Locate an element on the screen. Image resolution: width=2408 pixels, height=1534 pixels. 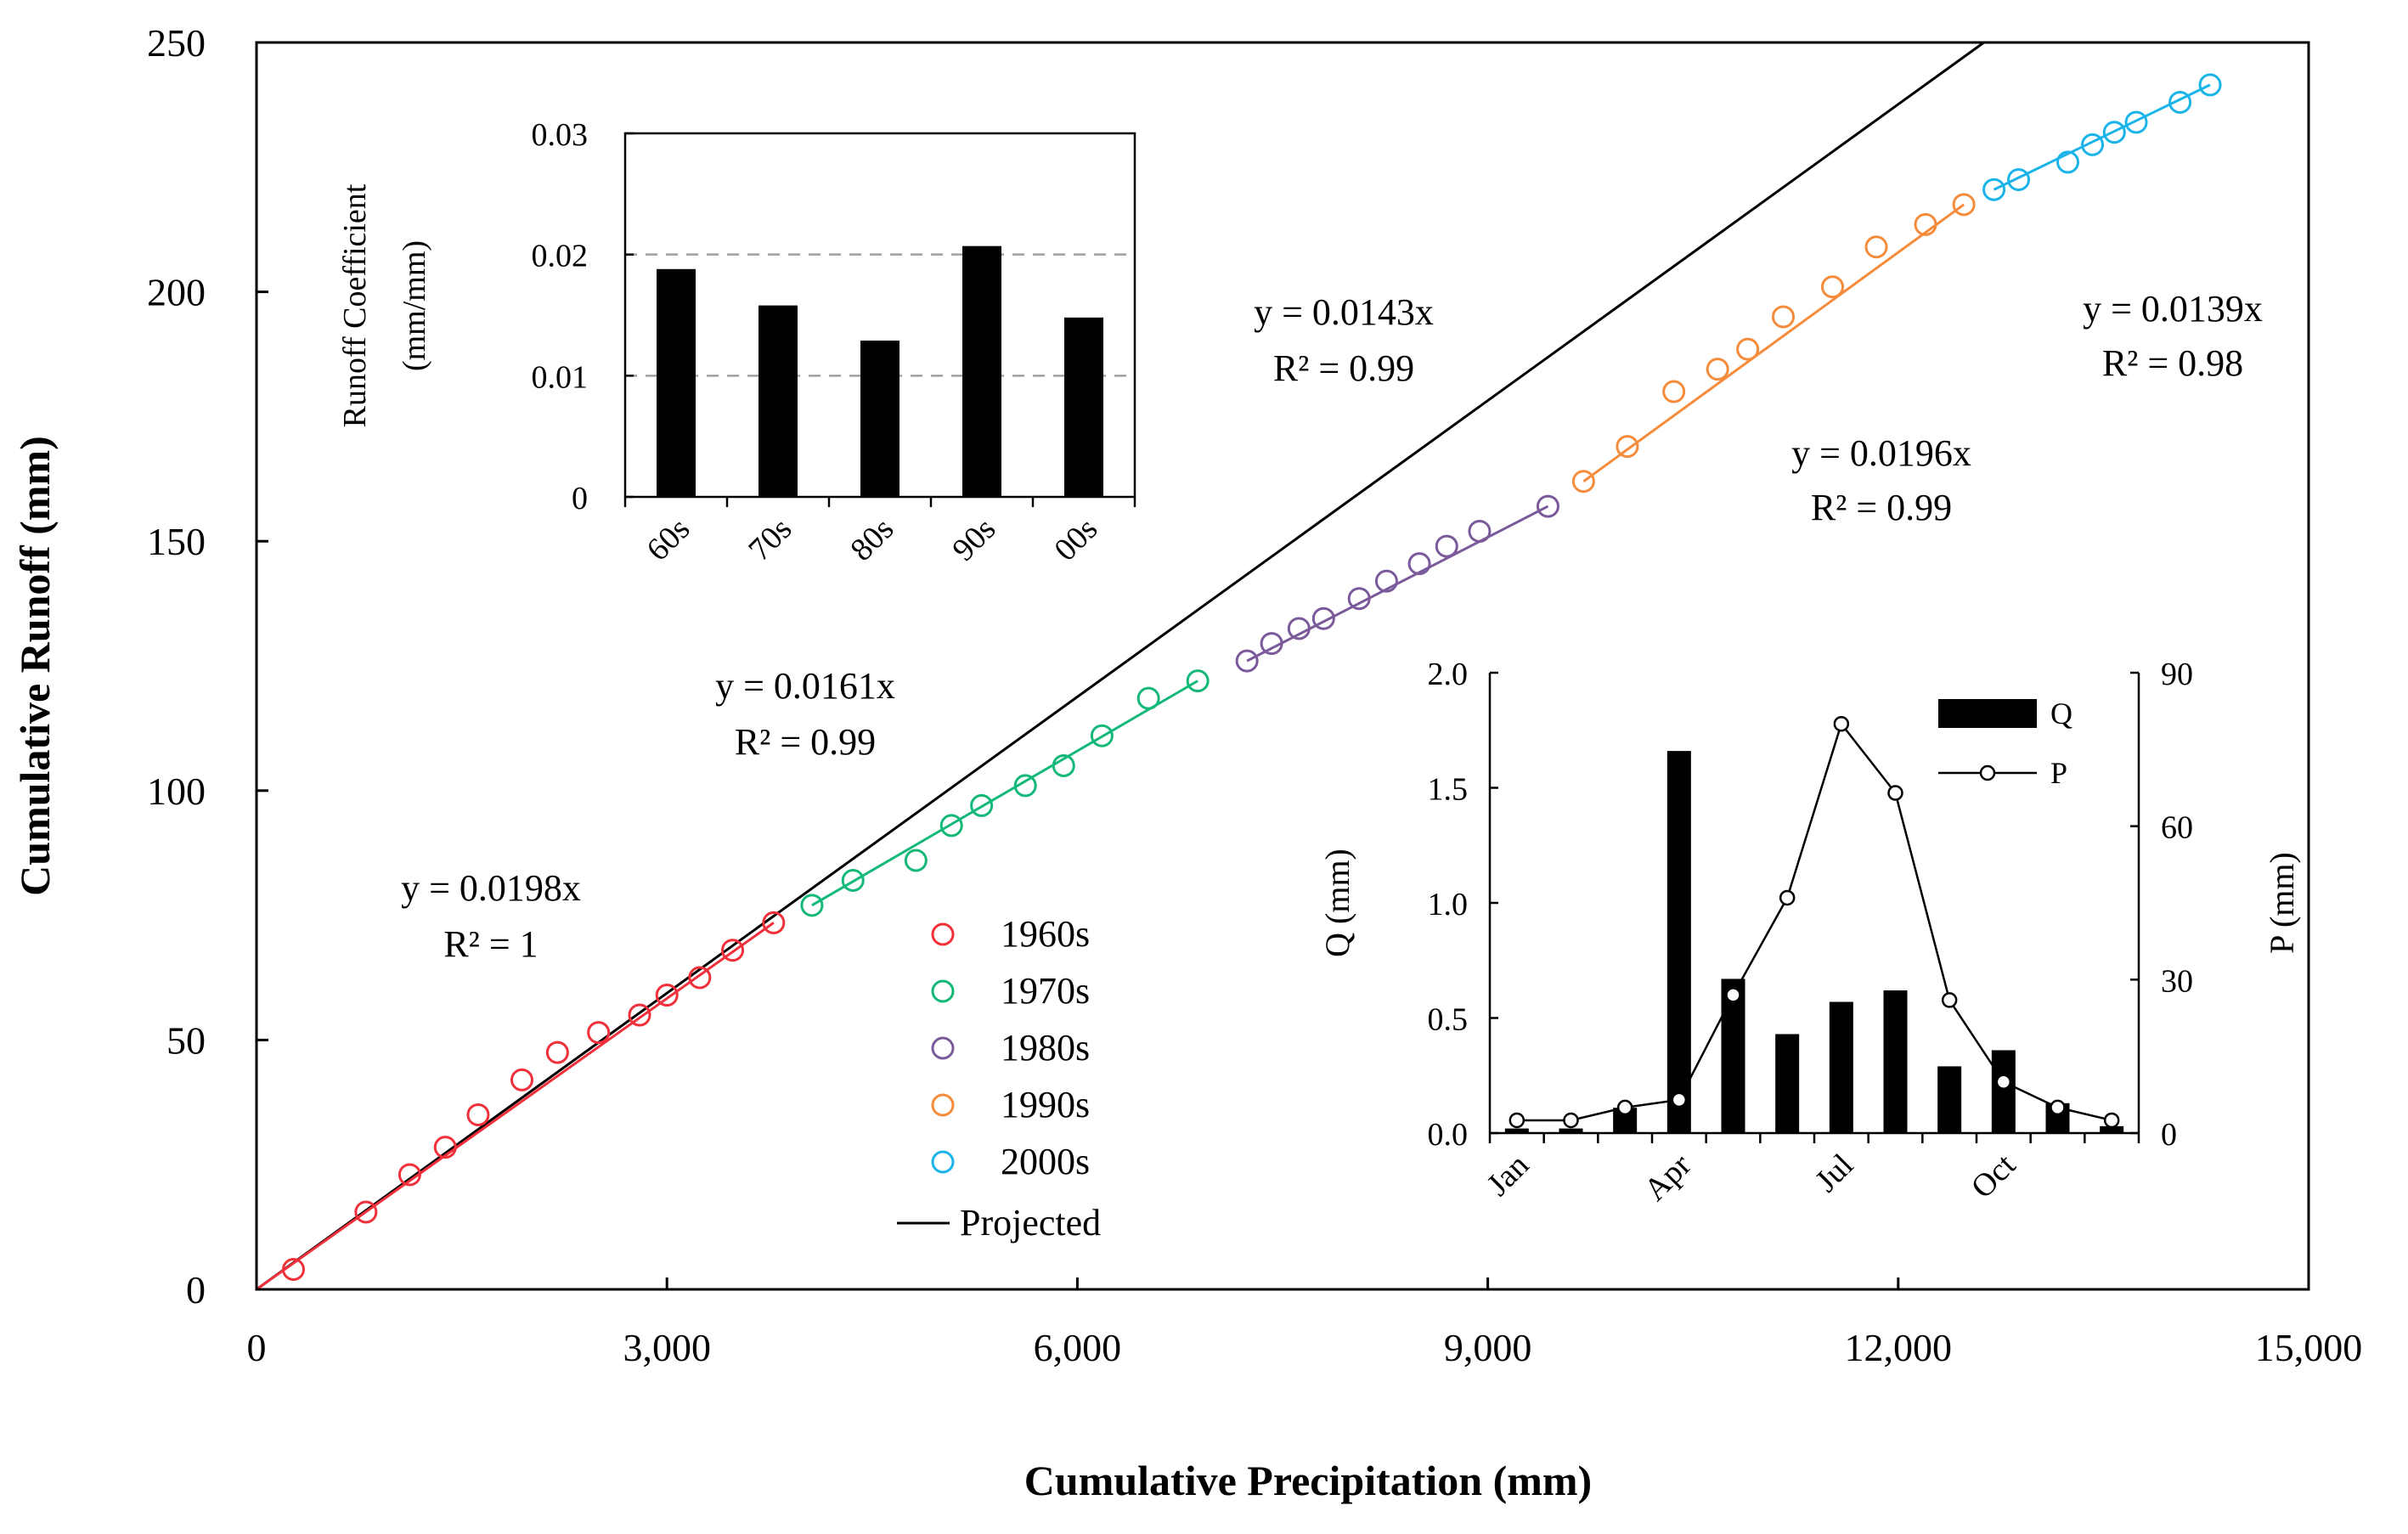
inset1-x-tick-label: 60s is located at coordinates (668, 539).